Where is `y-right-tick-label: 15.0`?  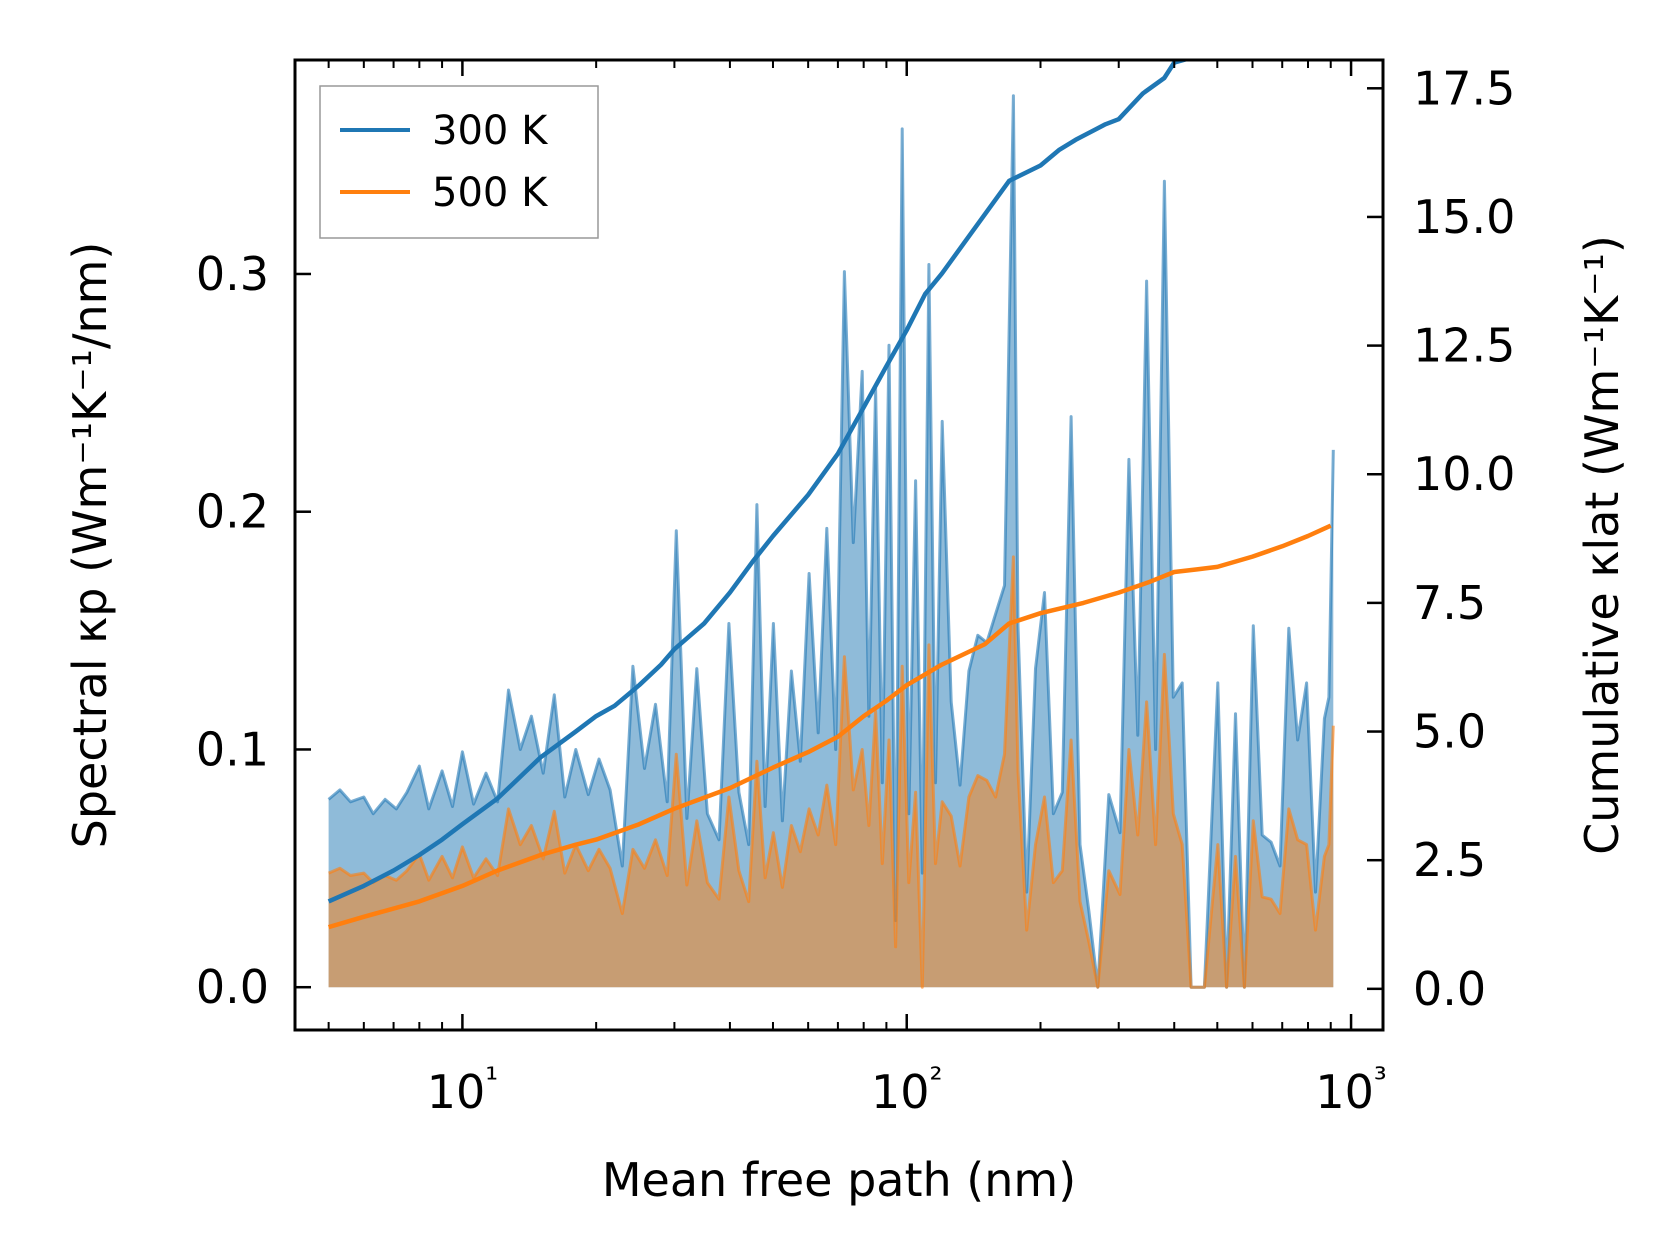 y-right-tick-label: 15.0 is located at coordinates (1464, 217).